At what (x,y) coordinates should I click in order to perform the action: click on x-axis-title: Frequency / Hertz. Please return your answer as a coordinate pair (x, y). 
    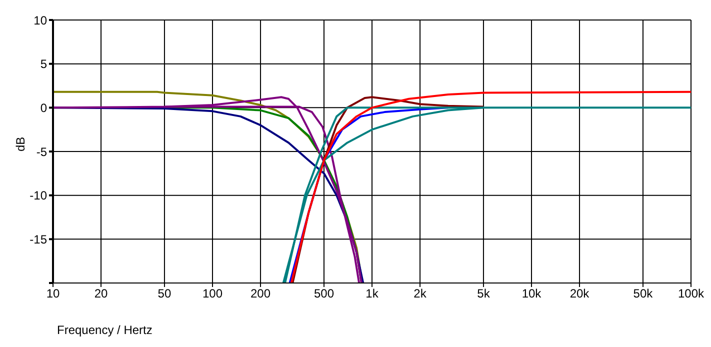
    Looking at the image, I should click on (104, 330).